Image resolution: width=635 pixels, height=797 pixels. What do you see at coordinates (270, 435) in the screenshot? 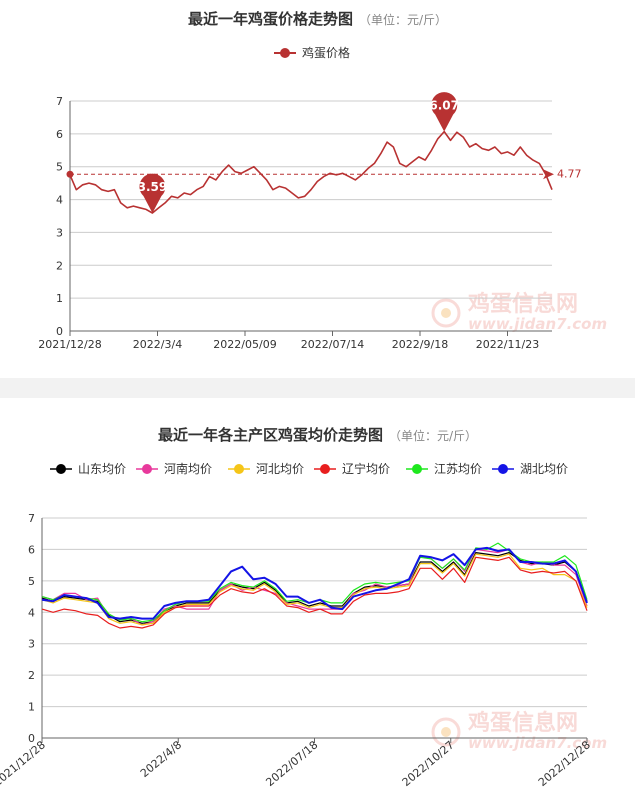
I see `chart-title: 最近一年各主产区鸡蛋均价走势图` at bounding box center [270, 435].